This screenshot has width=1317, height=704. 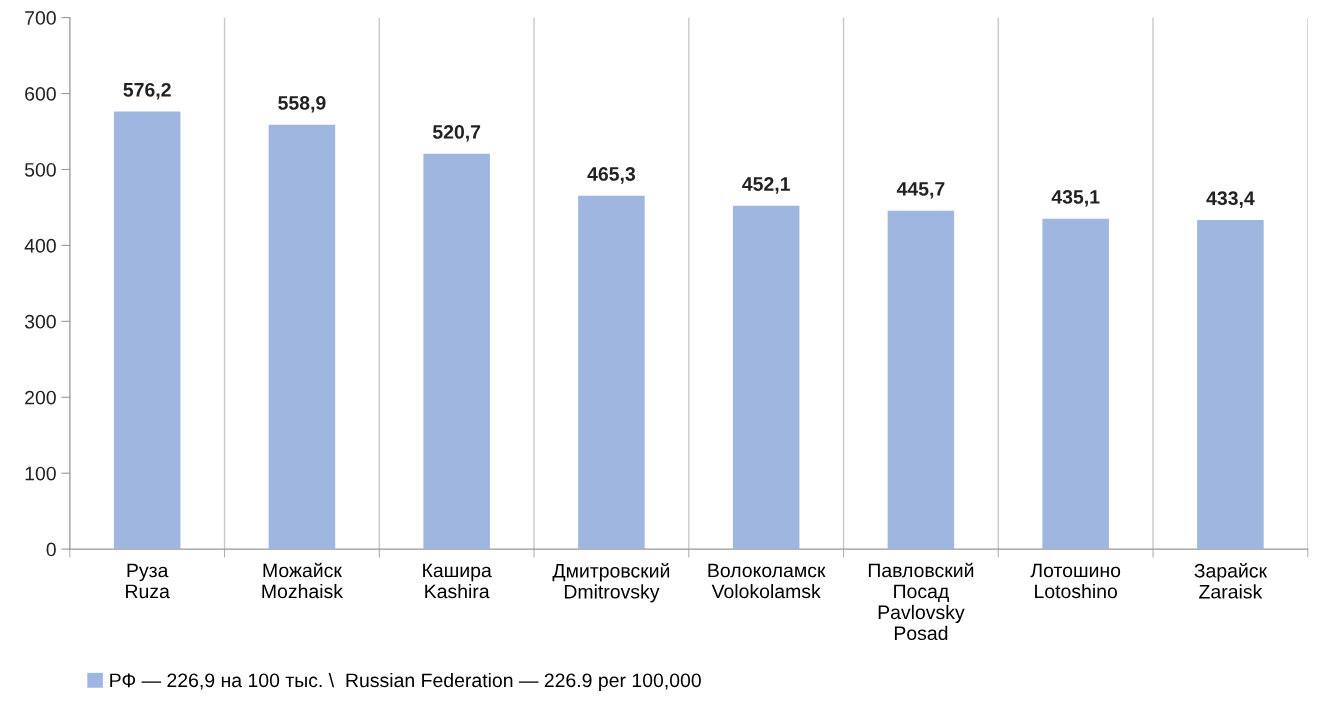 What do you see at coordinates (457, 581) in the screenshot?
I see `x-tick-label: Кашира Kashira` at bounding box center [457, 581].